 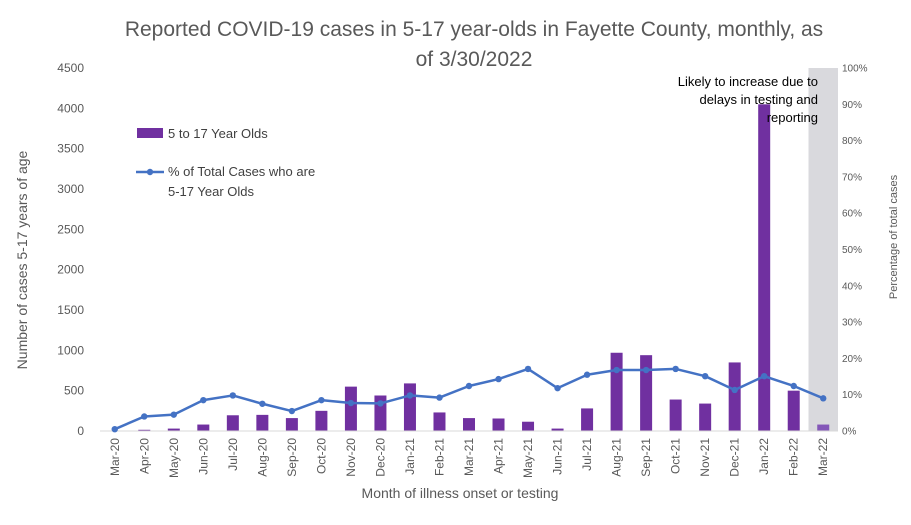 What do you see at coordinates (499, 456) in the screenshot?
I see `x-tick-apr-21: Apr-21` at bounding box center [499, 456].